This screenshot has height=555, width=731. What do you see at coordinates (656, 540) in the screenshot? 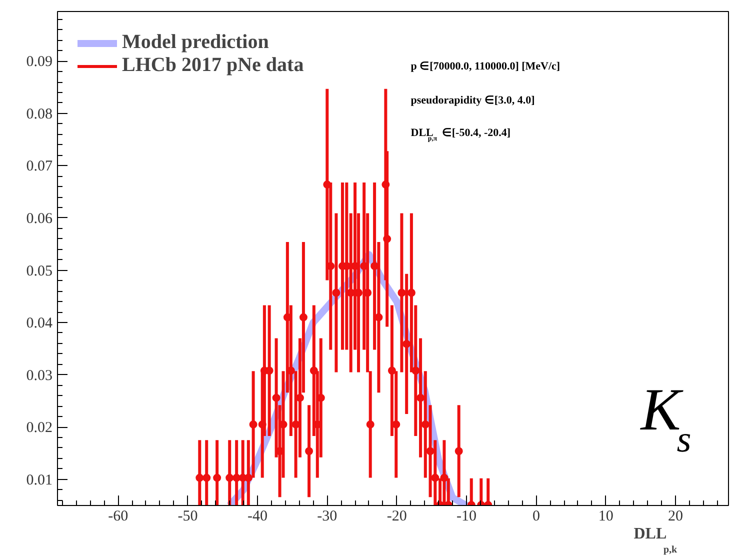
I see `x-axis-title: DLLp,k` at bounding box center [656, 540].